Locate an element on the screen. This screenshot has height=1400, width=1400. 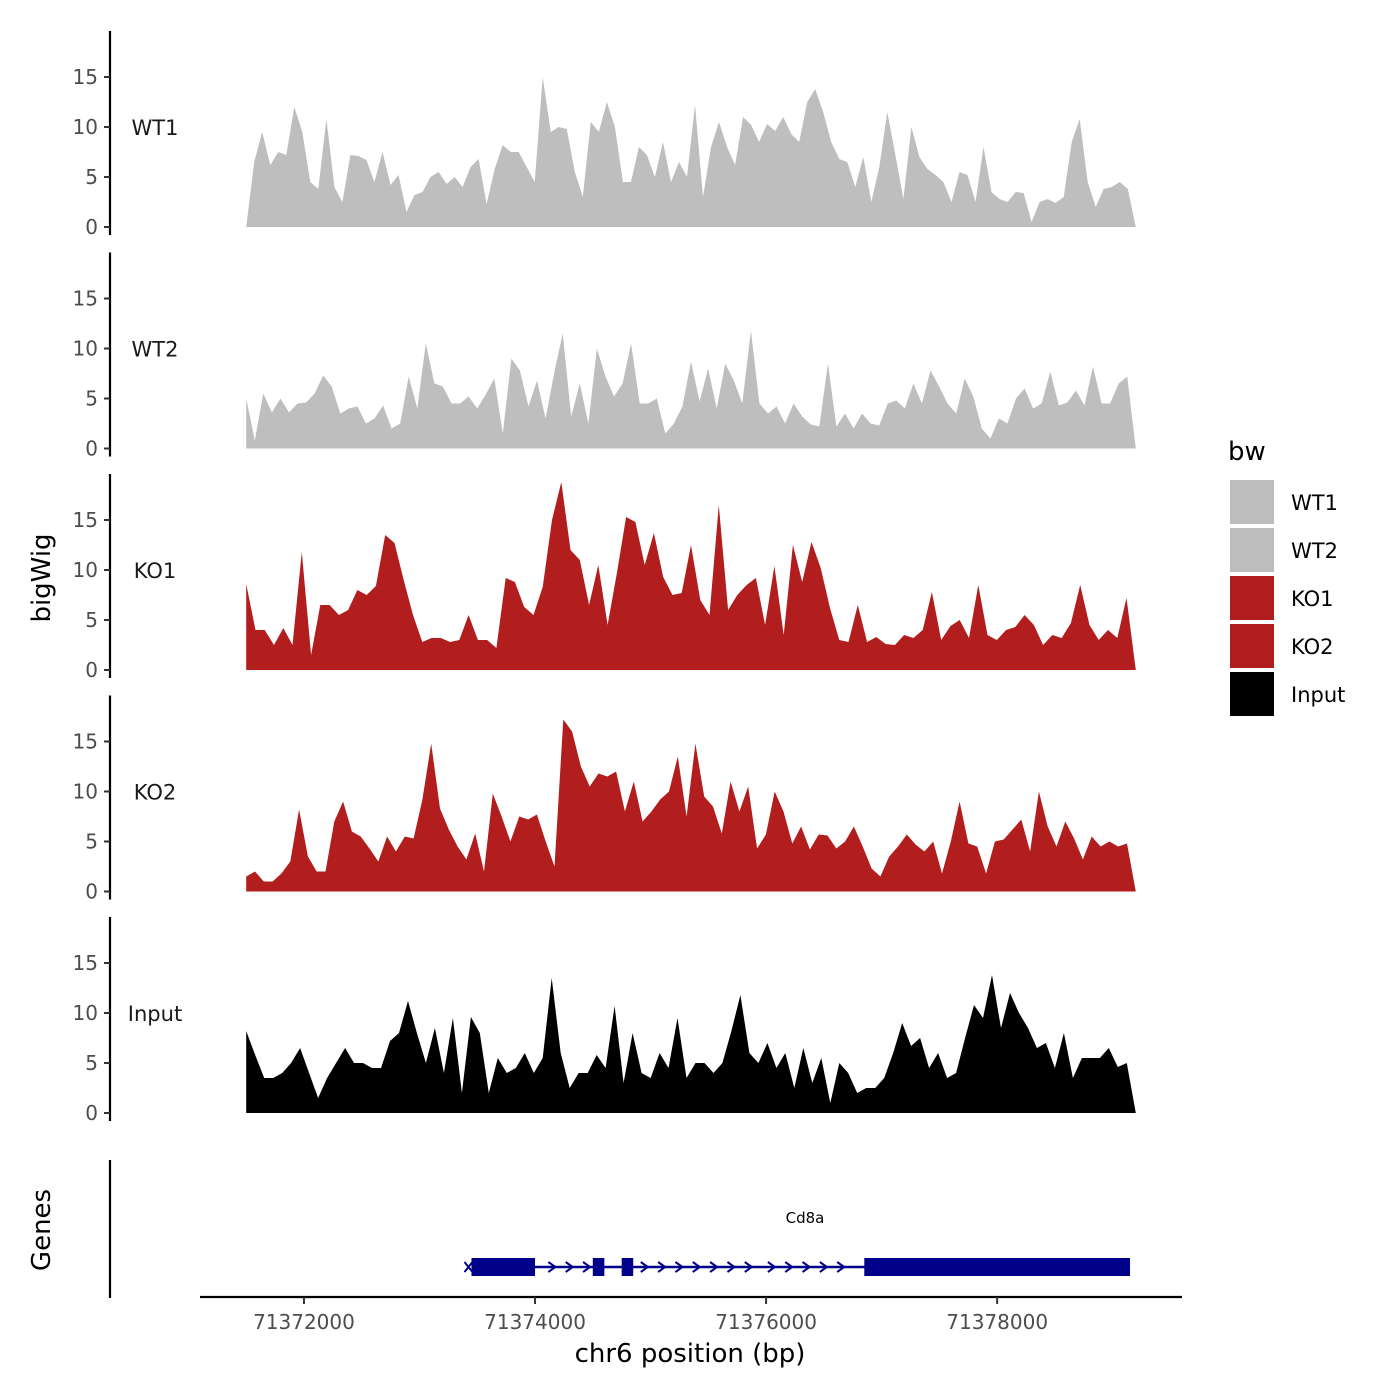
track-label-input: Input is located at coordinates (155, 1014).